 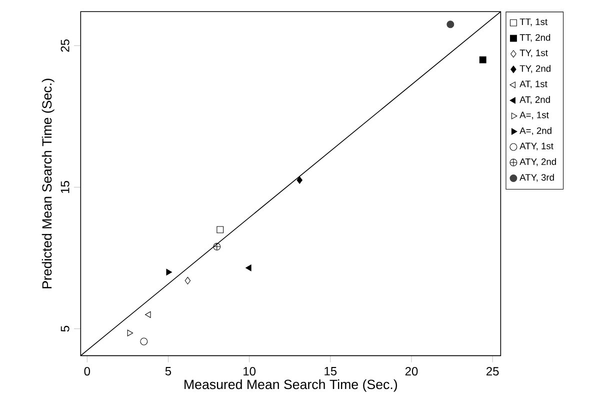 I want to click on y-tick-label: 5, so click(x=65, y=329).